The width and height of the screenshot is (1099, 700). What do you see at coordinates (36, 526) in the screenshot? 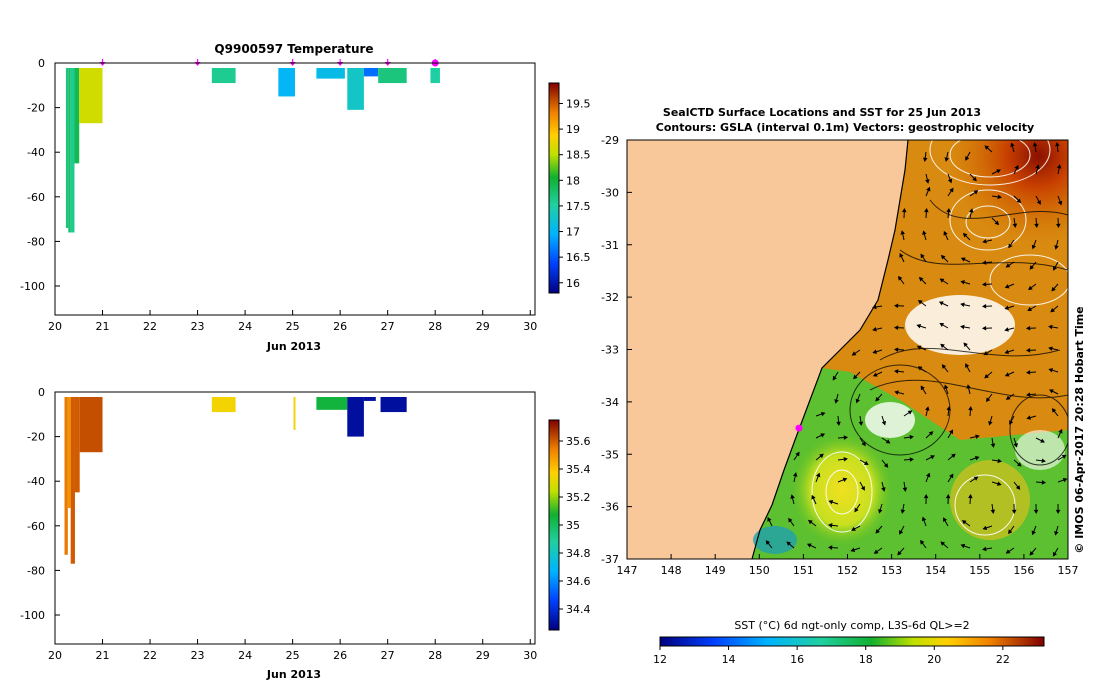
I see `y-tick-label: -60` at bounding box center [36, 526].